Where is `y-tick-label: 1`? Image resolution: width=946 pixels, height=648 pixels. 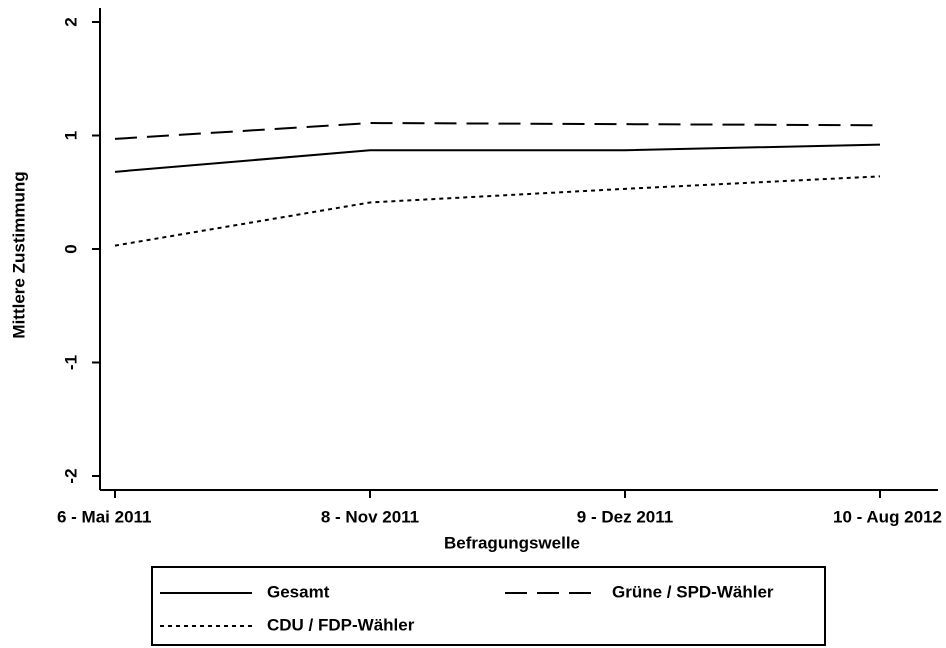 y-tick-label: 1 is located at coordinates (70, 135).